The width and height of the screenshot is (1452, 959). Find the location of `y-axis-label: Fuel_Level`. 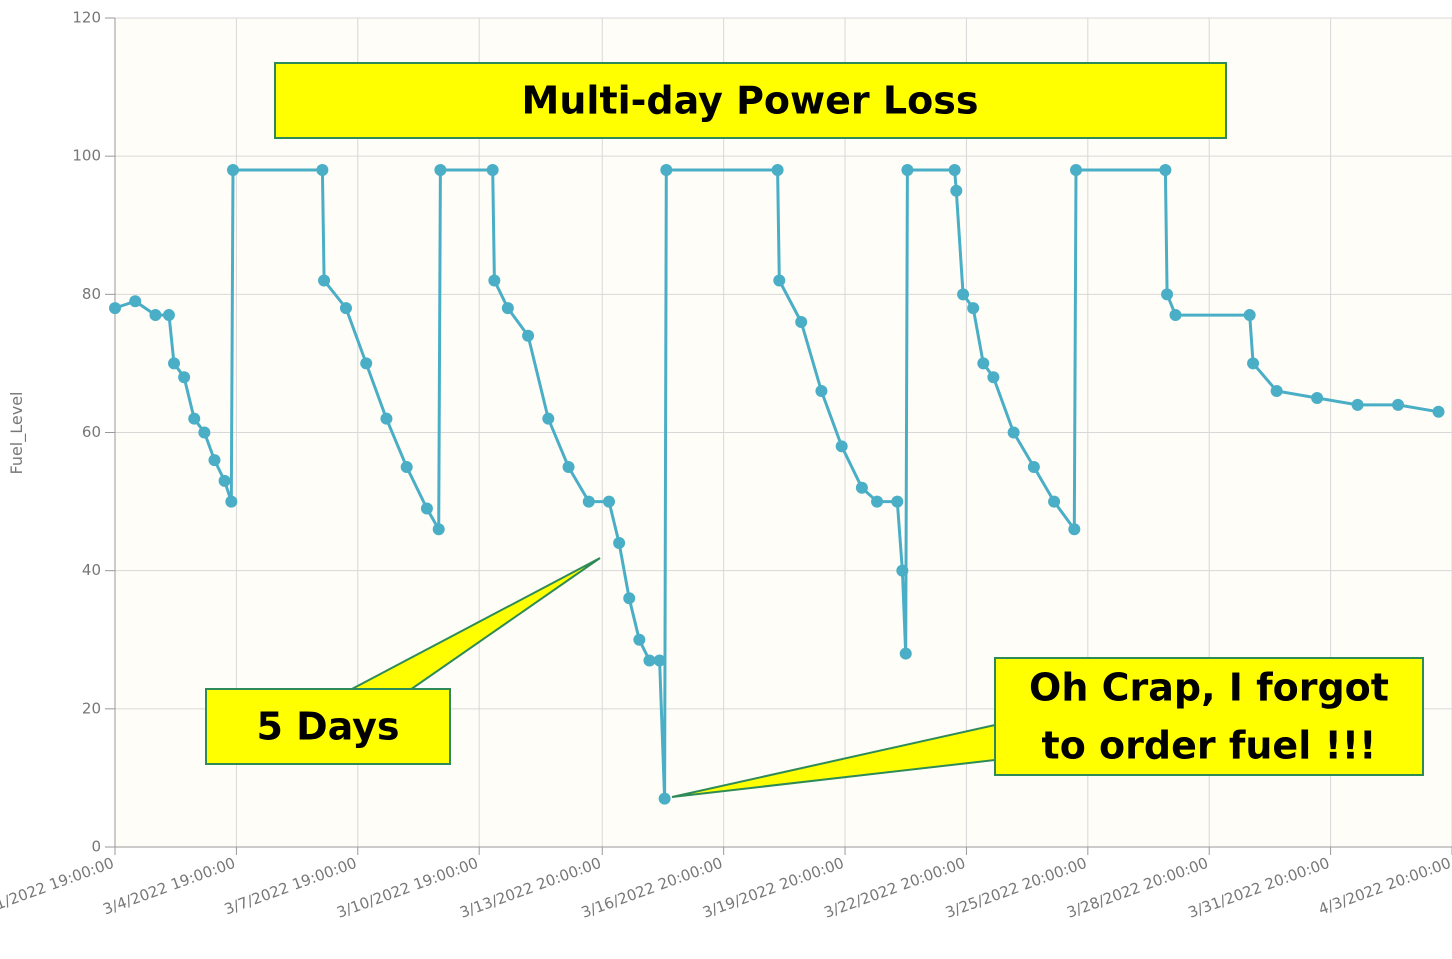

y-axis-label: Fuel_Level is located at coordinates (17, 433).